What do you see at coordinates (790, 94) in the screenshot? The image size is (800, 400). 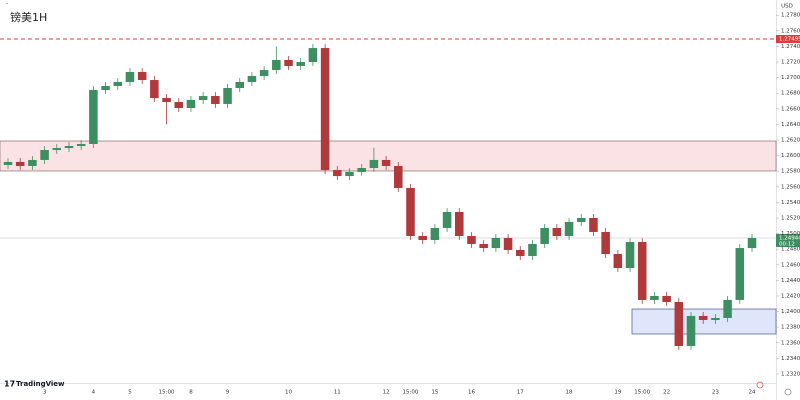 I see `y-tick-label: 1.26800` at bounding box center [790, 94].